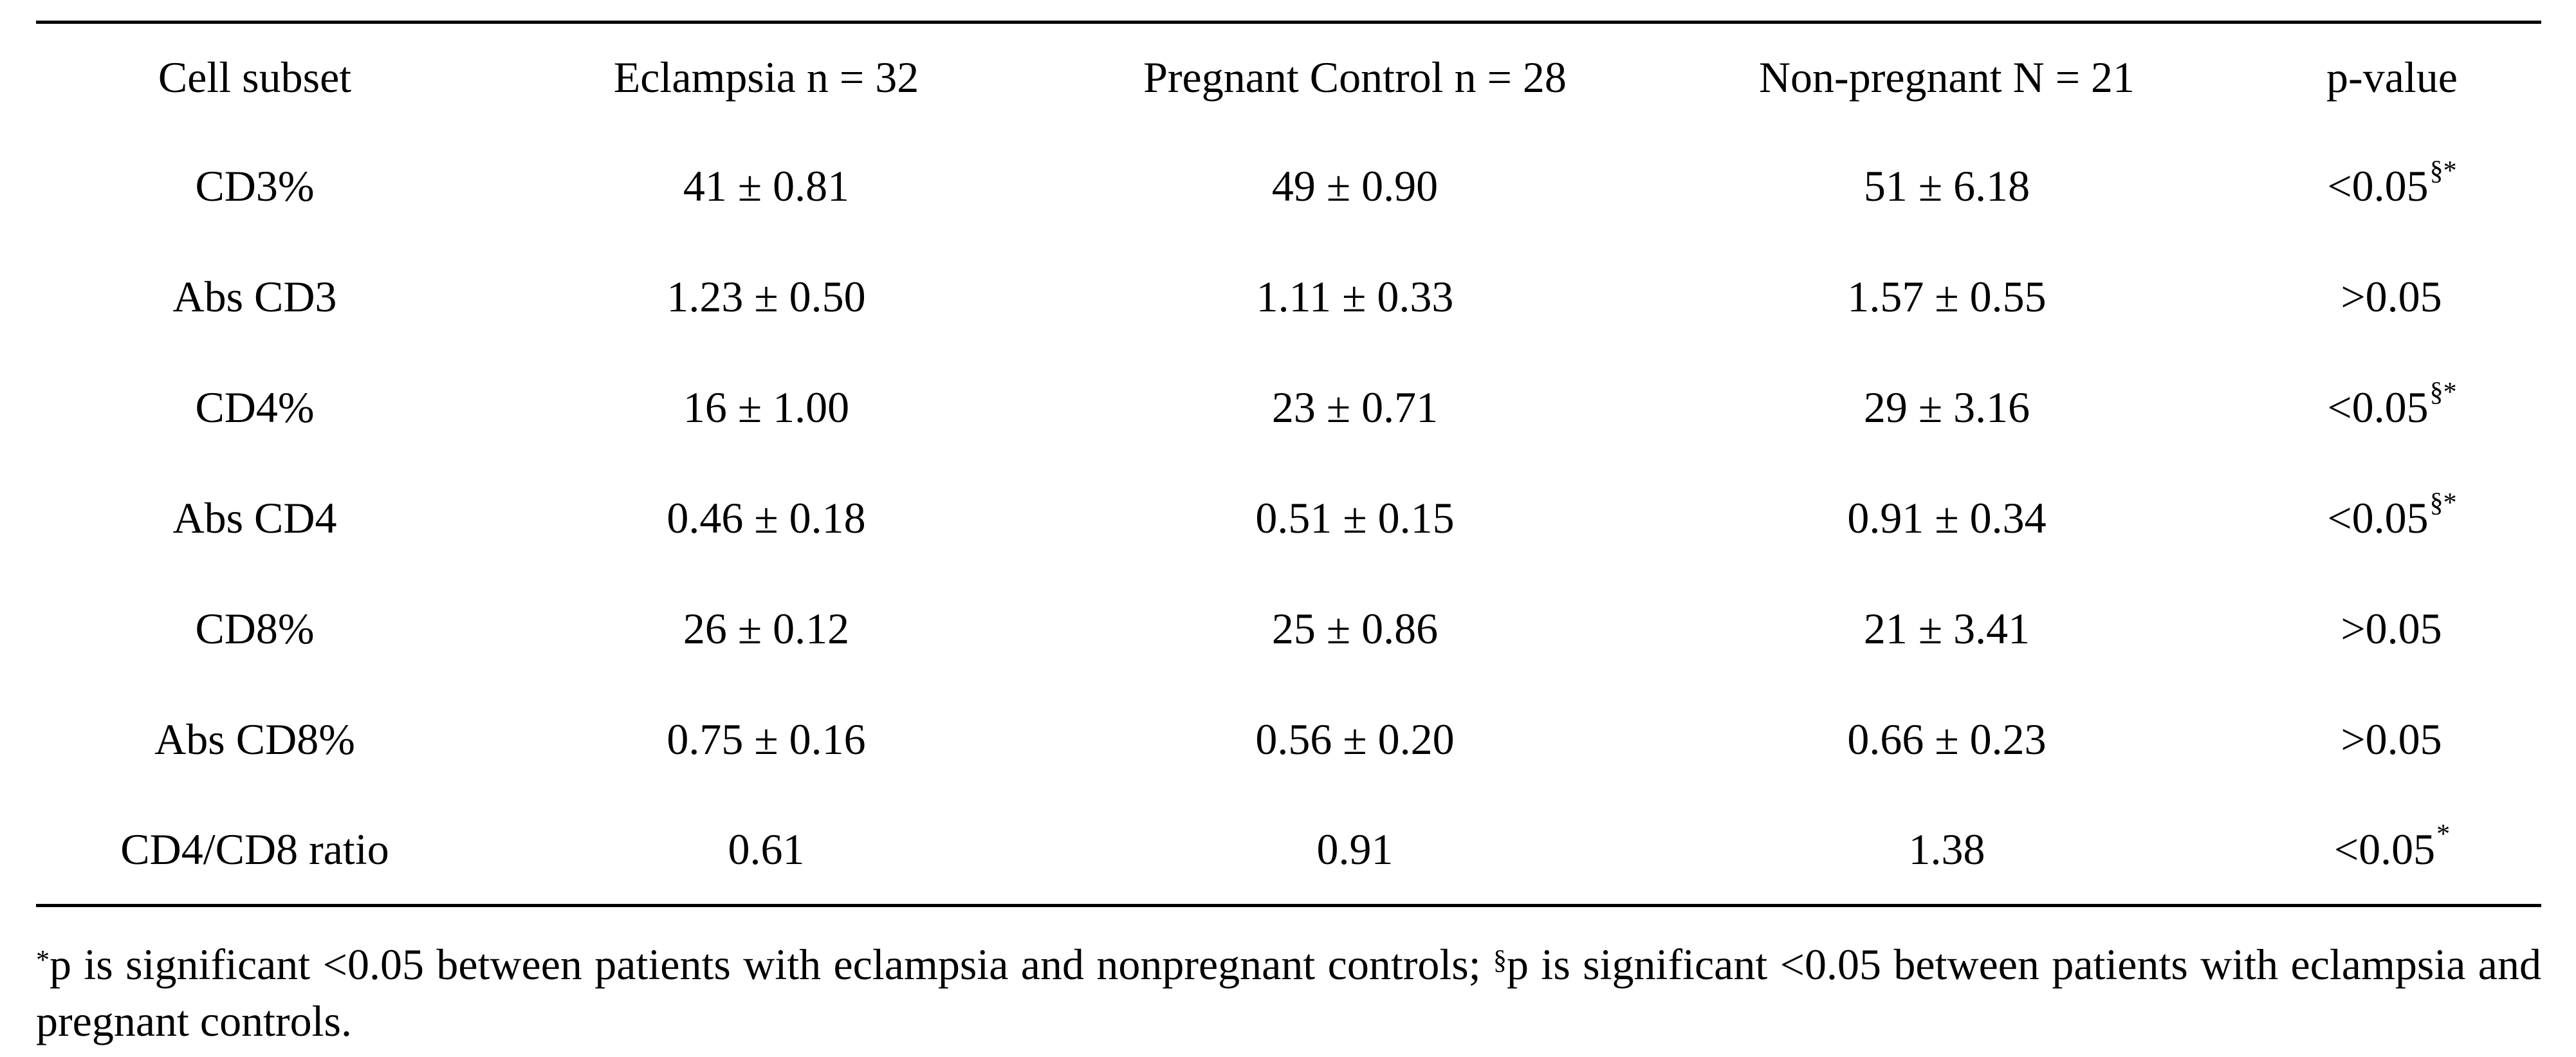 The height and width of the screenshot is (1057, 2576). Describe the element at coordinates (1500, 960) in the screenshot. I see `footnote-mark-section: §` at that location.